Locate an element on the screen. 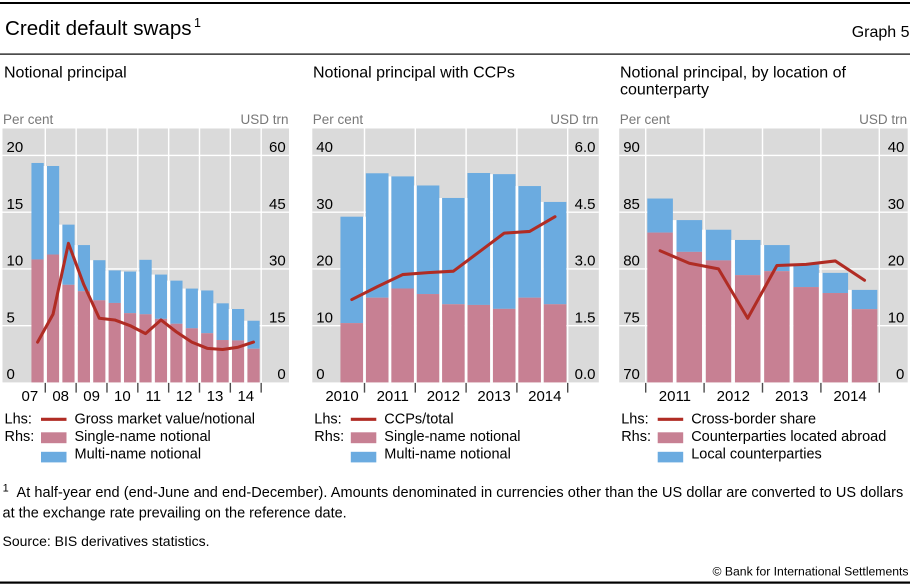 The image size is (910, 588). svg-text: 6.0 is located at coordinates (585, 147).